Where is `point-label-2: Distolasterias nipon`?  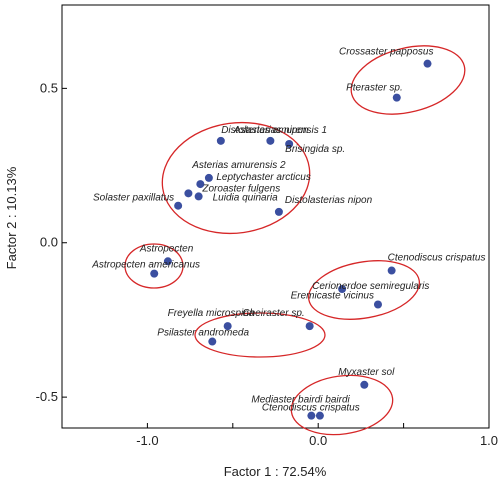 point-label-2: Distolasterias nipon is located at coordinates (265, 130).